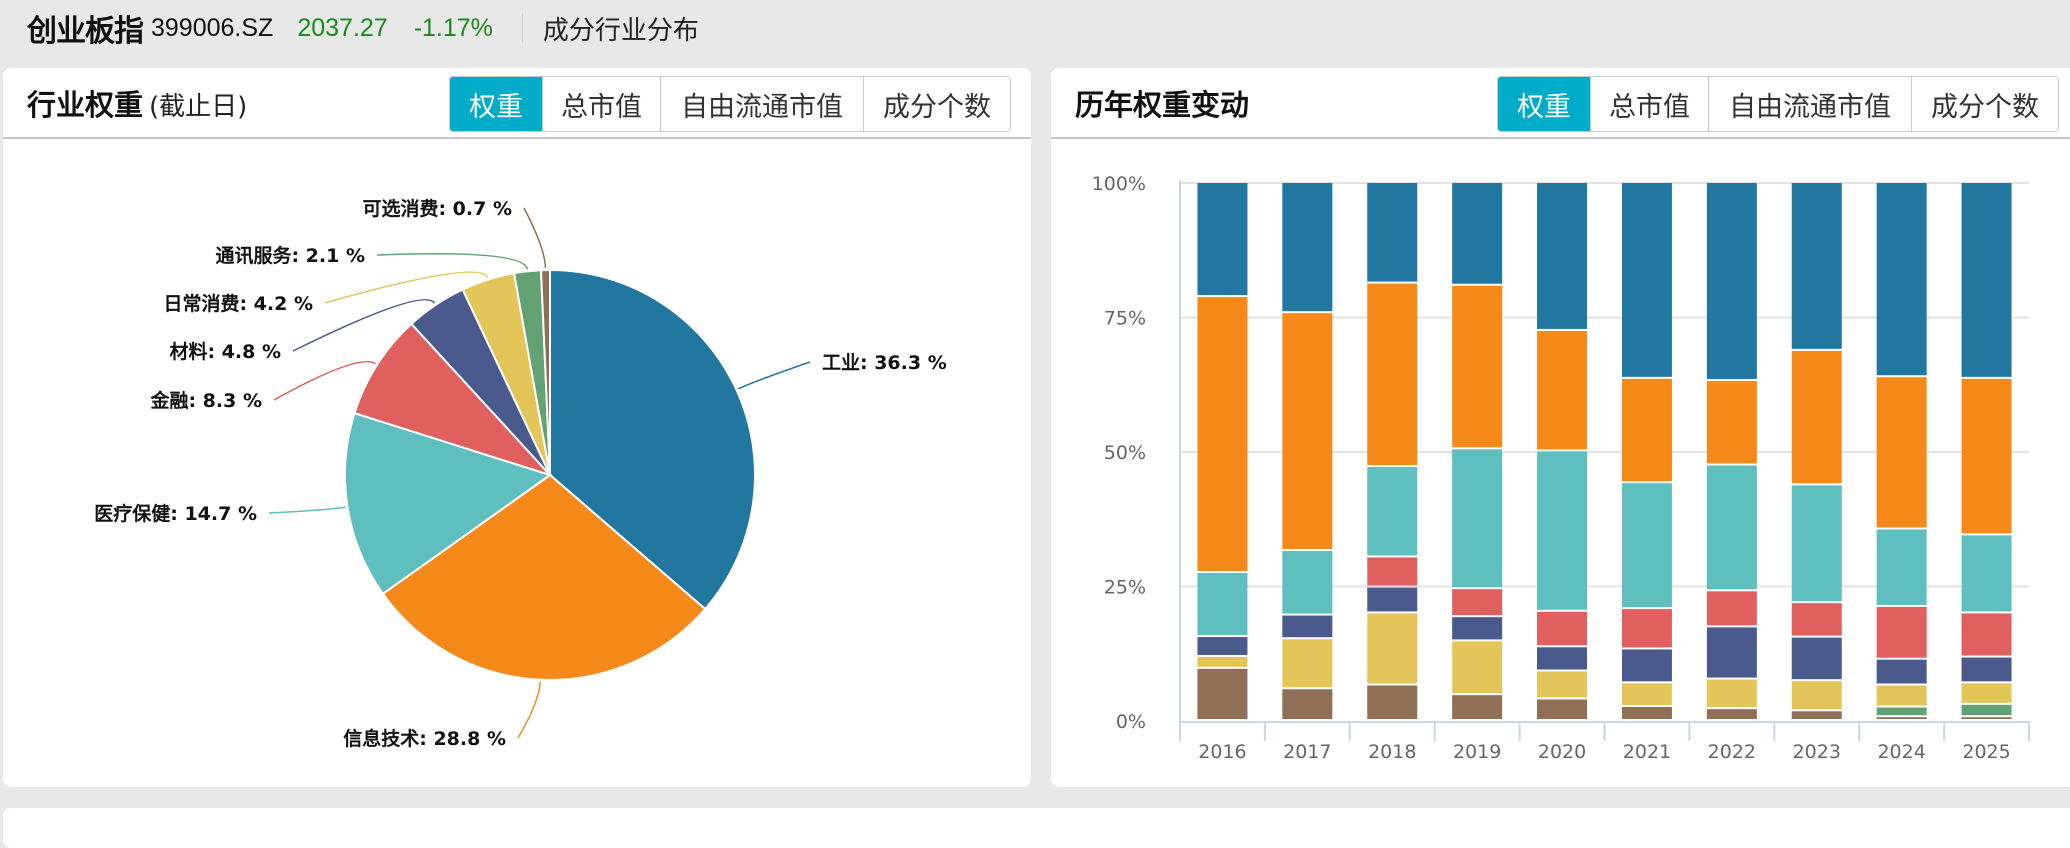  What do you see at coordinates (1732, 752) in the screenshot?
I see `x-tick-label: 2022` at bounding box center [1732, 752].